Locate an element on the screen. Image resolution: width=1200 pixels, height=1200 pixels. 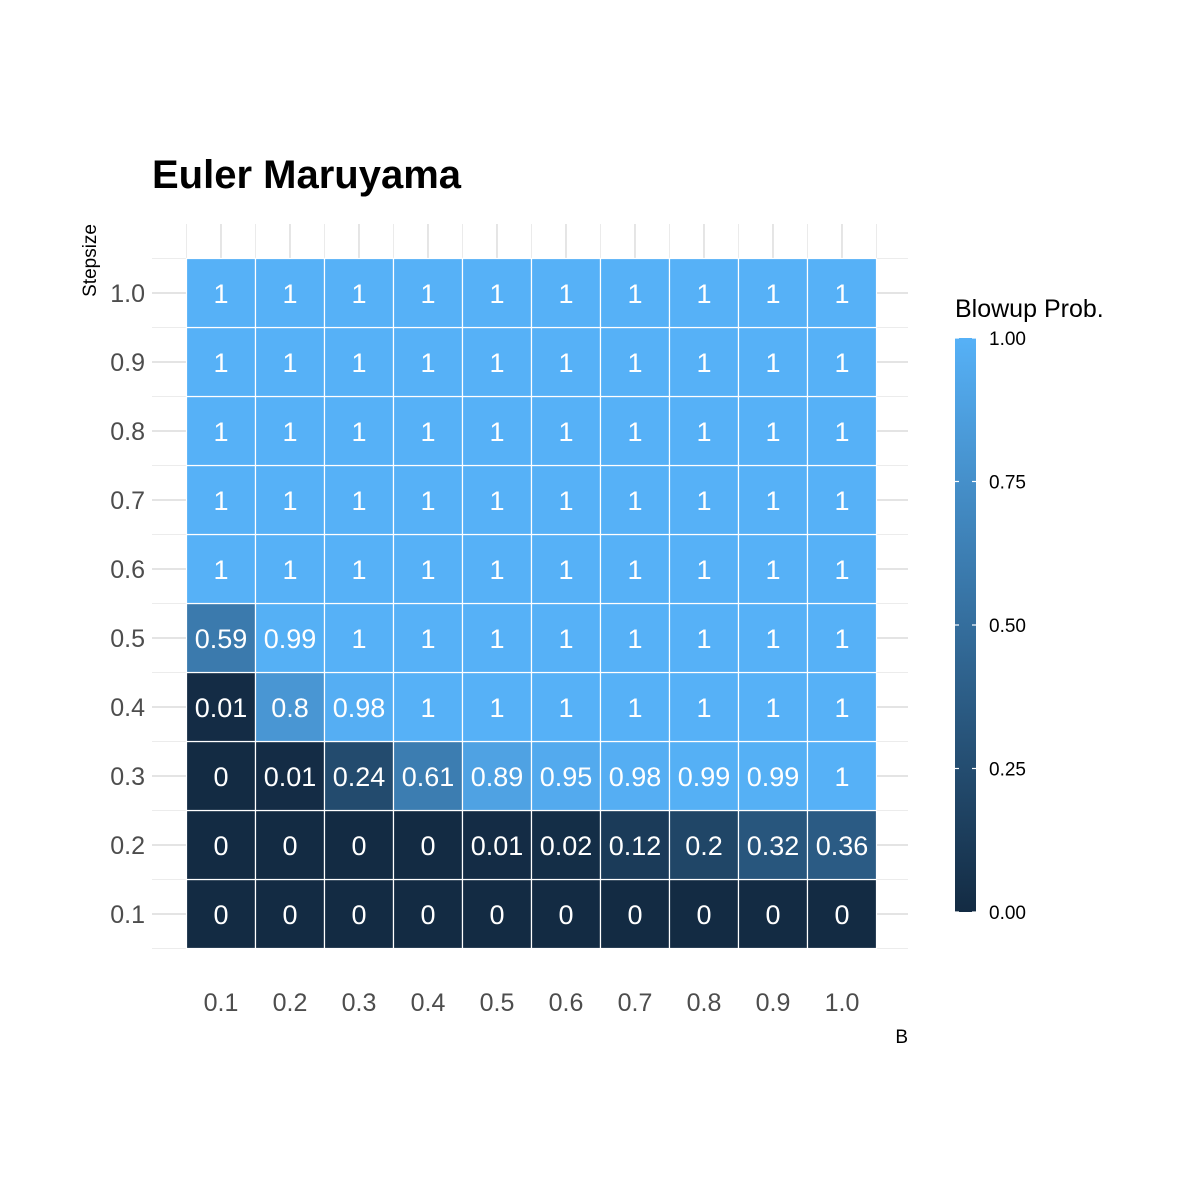
y-tick-label: 0.5 is located at coordinates (127, 639).